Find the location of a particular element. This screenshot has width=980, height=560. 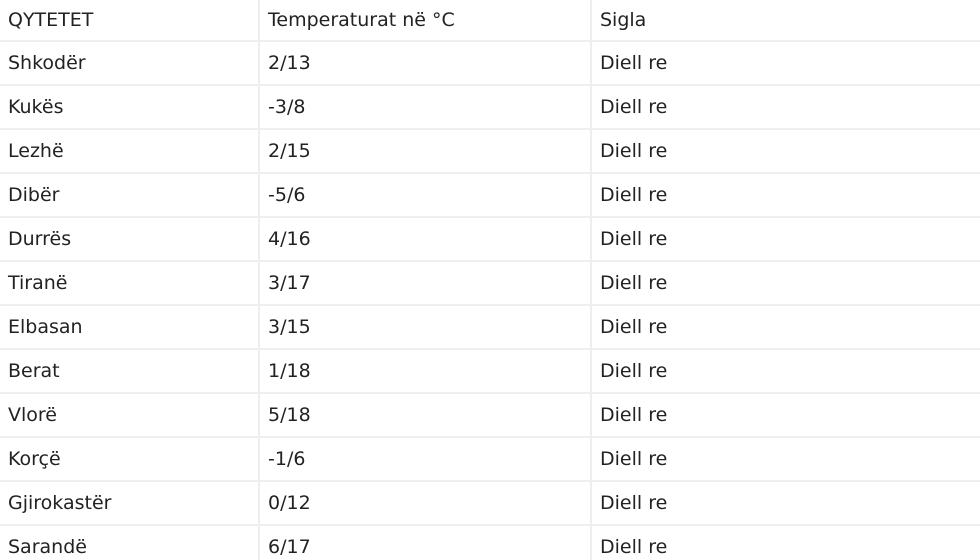

cell-temperature: 2/13 is located at coordinates (425, 63).